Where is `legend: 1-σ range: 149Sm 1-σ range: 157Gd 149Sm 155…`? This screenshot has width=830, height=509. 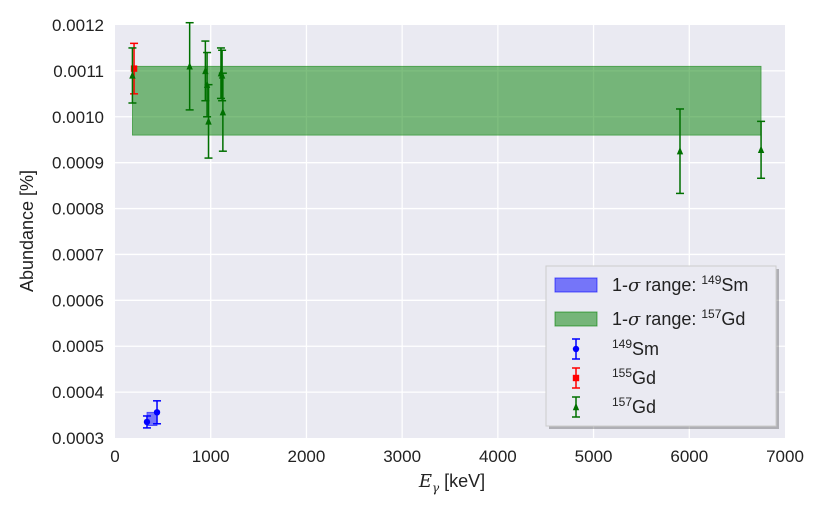 legend: 1-σ range: 149Sm 1-σ range: 157Gd 149Sm 155… is located at coordinates (662, 347).